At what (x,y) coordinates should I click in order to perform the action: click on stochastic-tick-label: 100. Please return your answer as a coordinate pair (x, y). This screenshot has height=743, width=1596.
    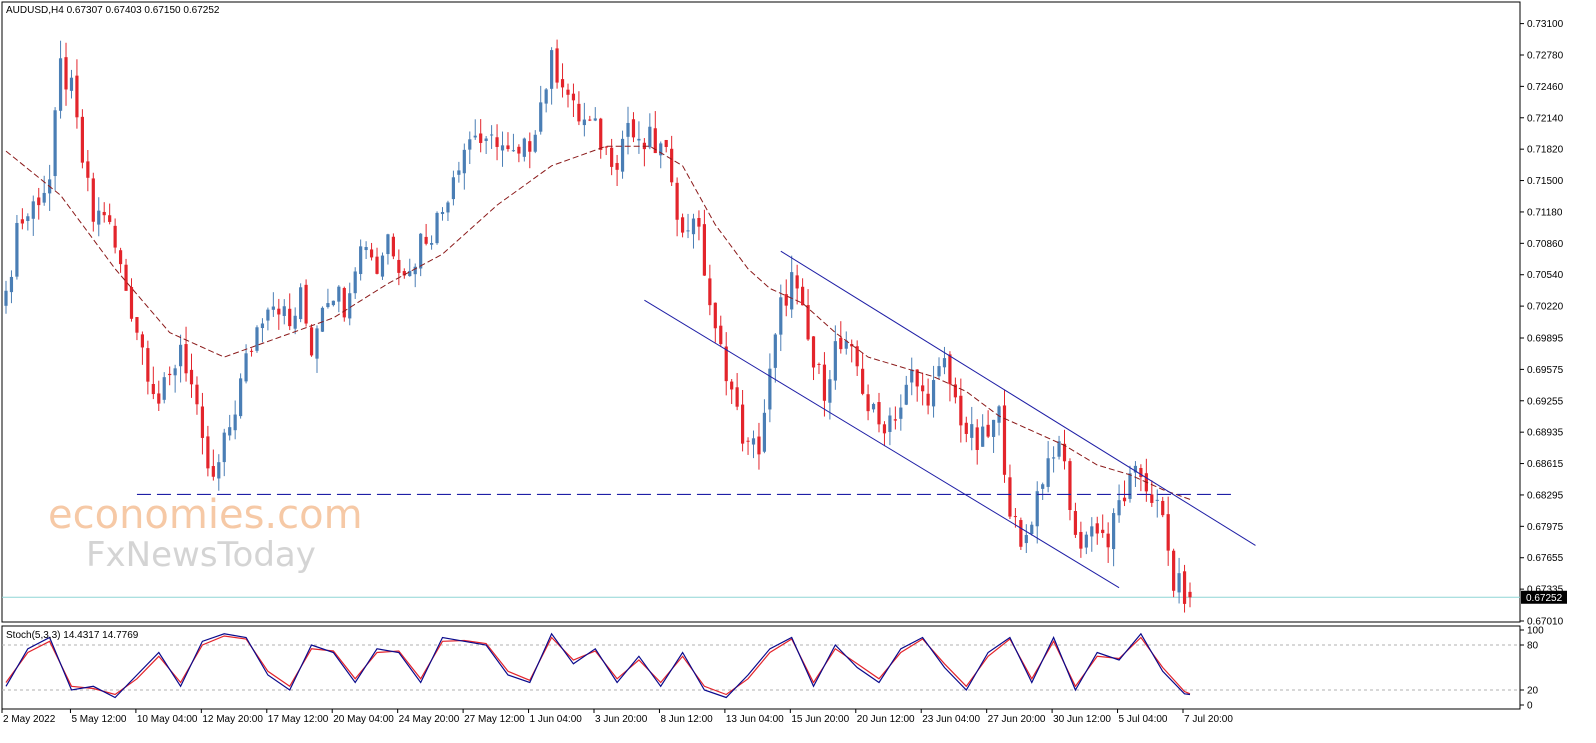
    Looking at the image, I should click on (1535, 631).